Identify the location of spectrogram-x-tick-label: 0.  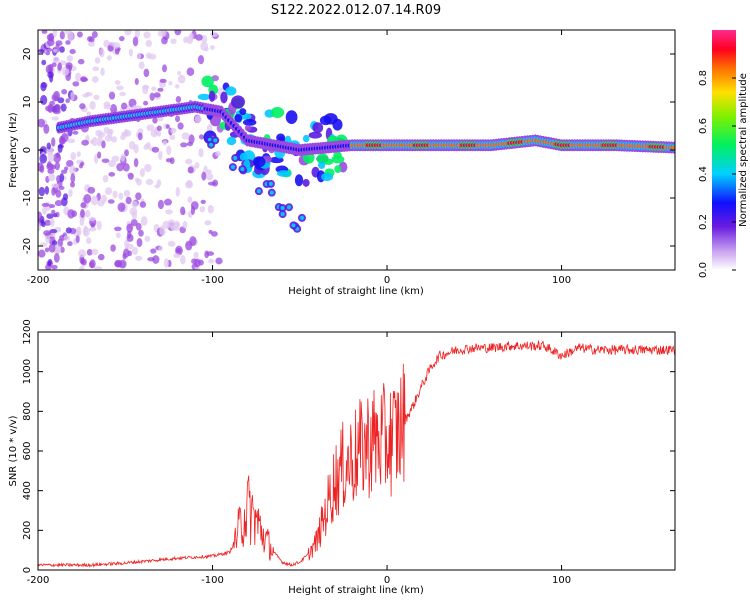
(387, 280).